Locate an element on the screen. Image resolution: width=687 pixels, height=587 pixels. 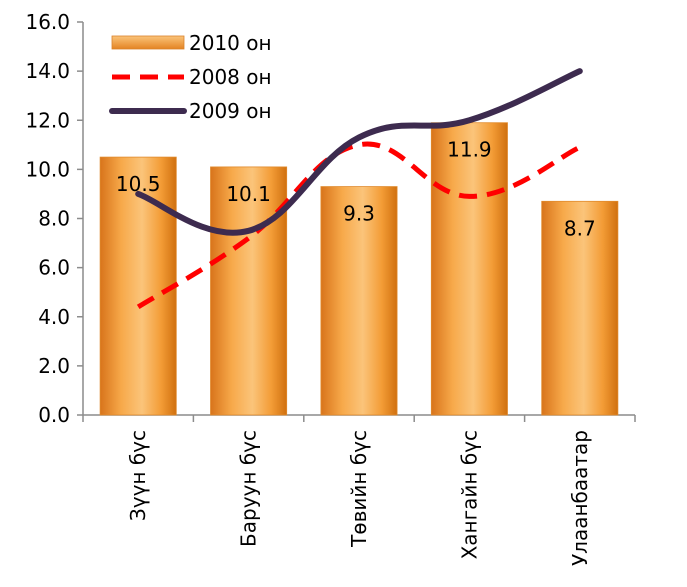
y-tick-label: 0.0 is located at coordinates (54, 415).